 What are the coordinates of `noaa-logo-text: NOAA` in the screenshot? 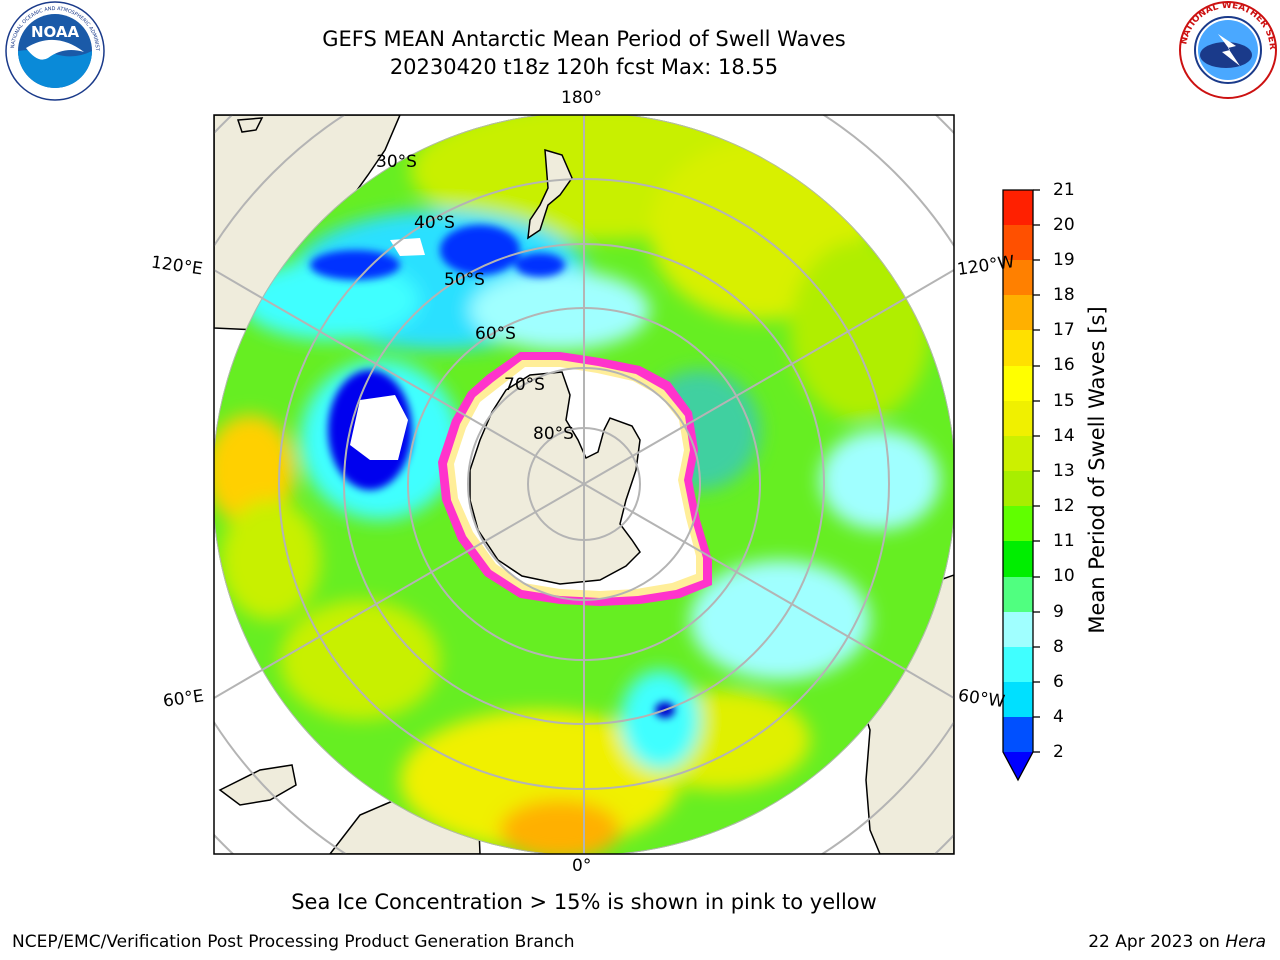 It's located at (55, 32).